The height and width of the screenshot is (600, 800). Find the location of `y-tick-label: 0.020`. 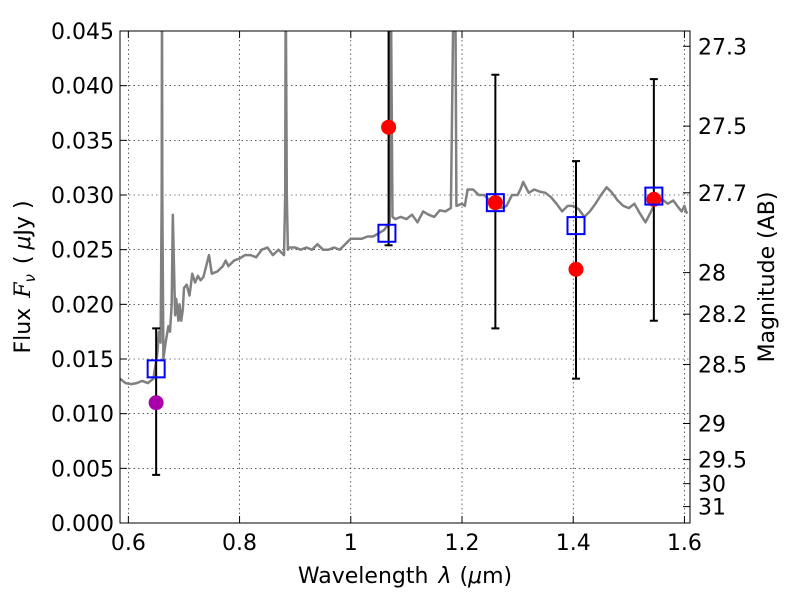

y-tick-label: 0.020 is located at coordinates (82, 305).